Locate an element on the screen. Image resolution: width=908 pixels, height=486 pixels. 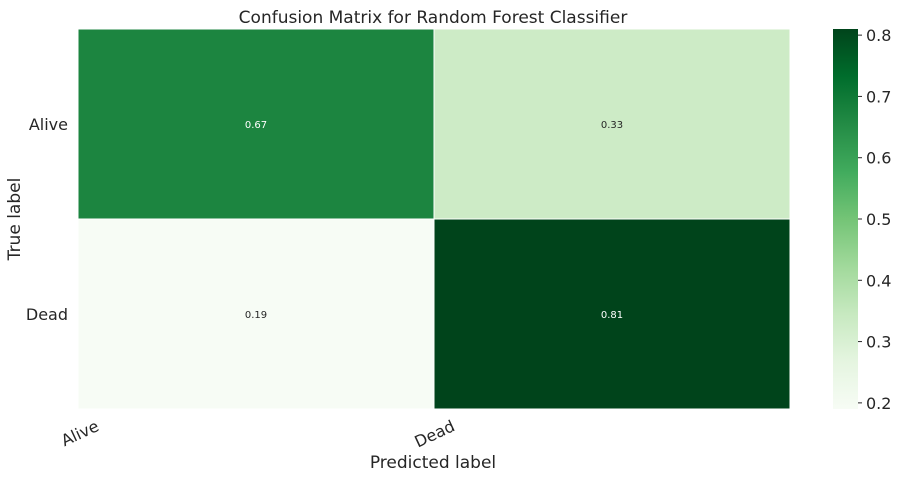
colorbar-tick-label: 0.2 is located at coordinates (878, 403).